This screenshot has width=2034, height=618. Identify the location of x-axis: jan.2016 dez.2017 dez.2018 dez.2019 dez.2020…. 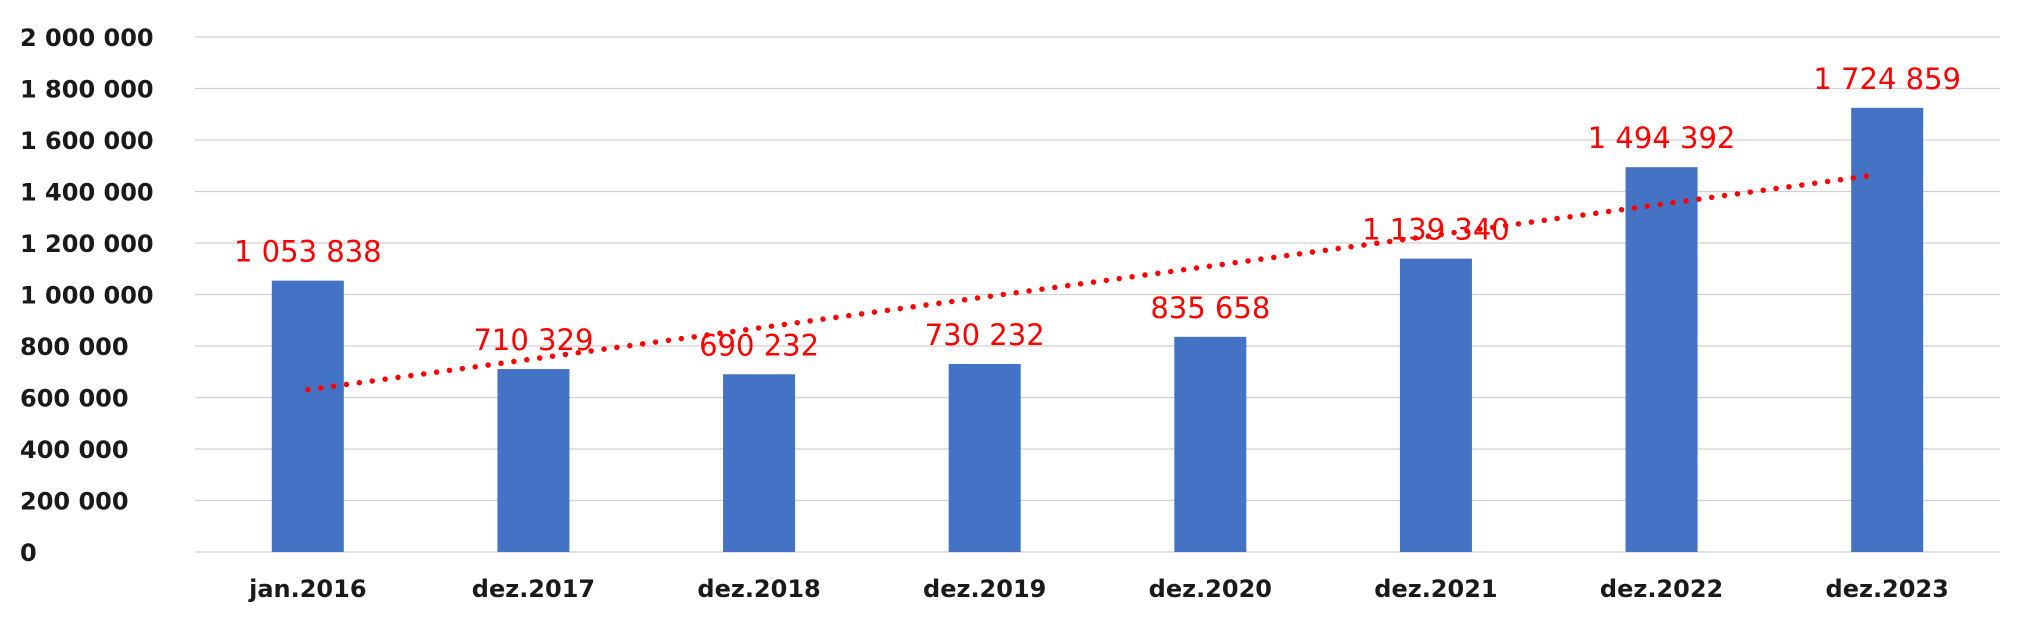
(1098, 589).